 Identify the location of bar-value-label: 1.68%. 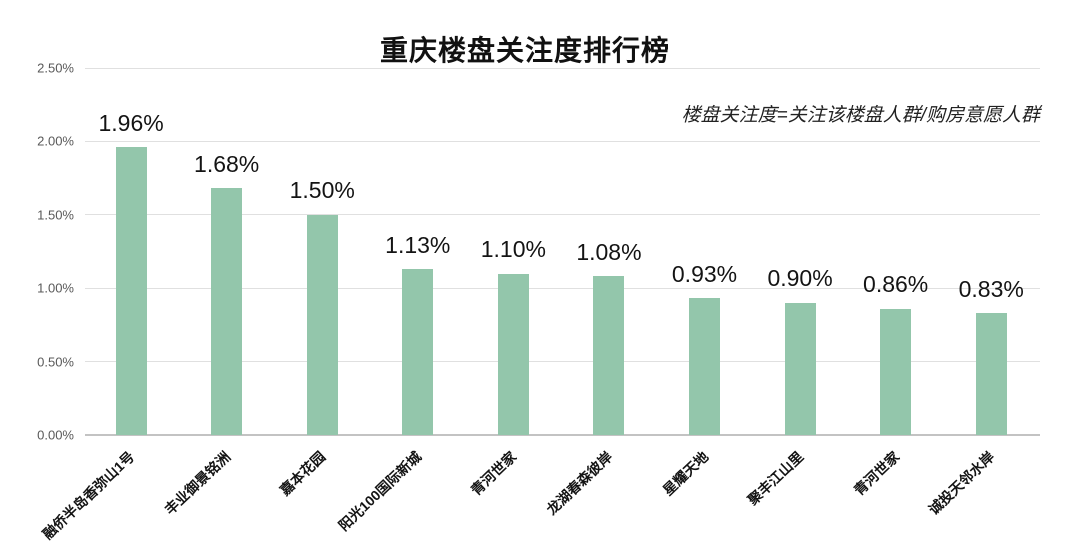
(227, 163).